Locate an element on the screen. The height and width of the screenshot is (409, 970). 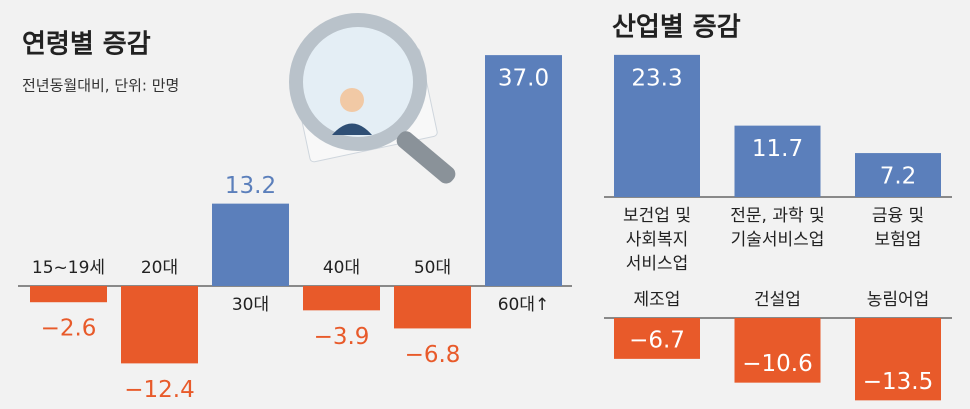
chart-subtitle: 전년동월대비, 단위: 만명 is located at coordinates (100, 86).